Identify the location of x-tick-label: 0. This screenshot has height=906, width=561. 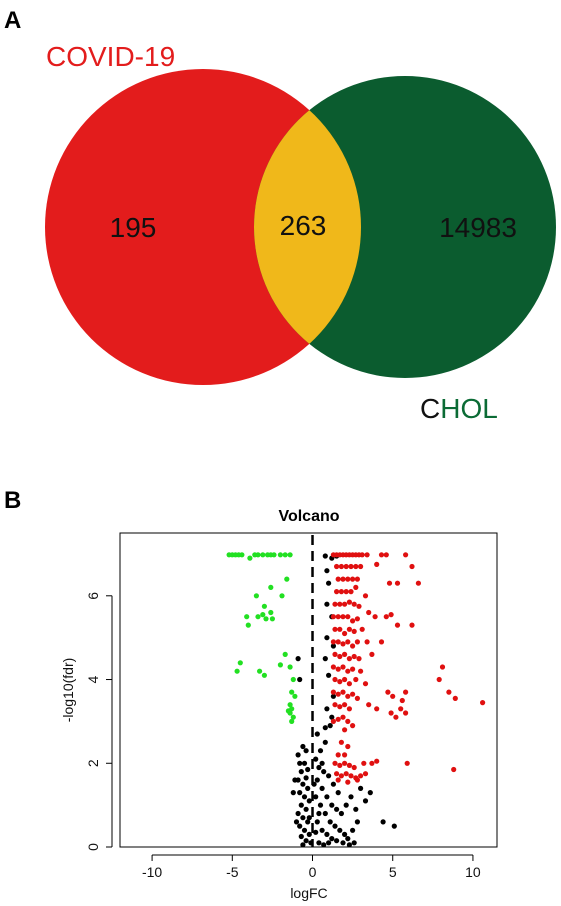
(313, 872).